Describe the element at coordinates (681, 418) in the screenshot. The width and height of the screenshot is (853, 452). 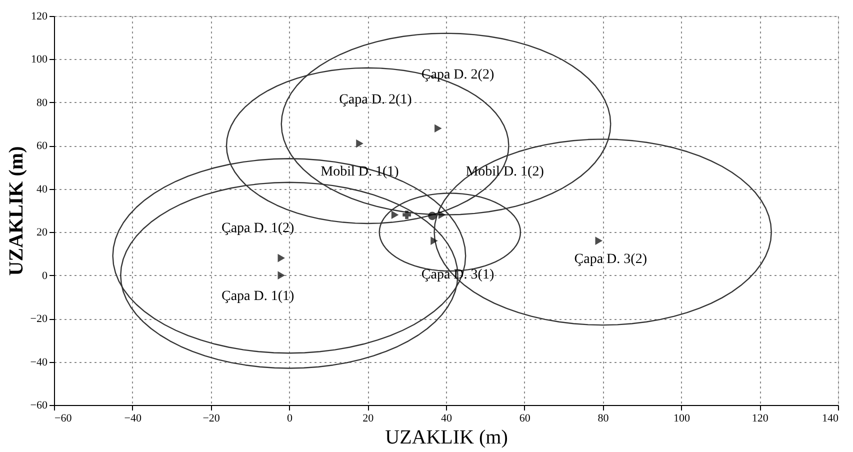
I see `x-tick-label: 100` at that location.